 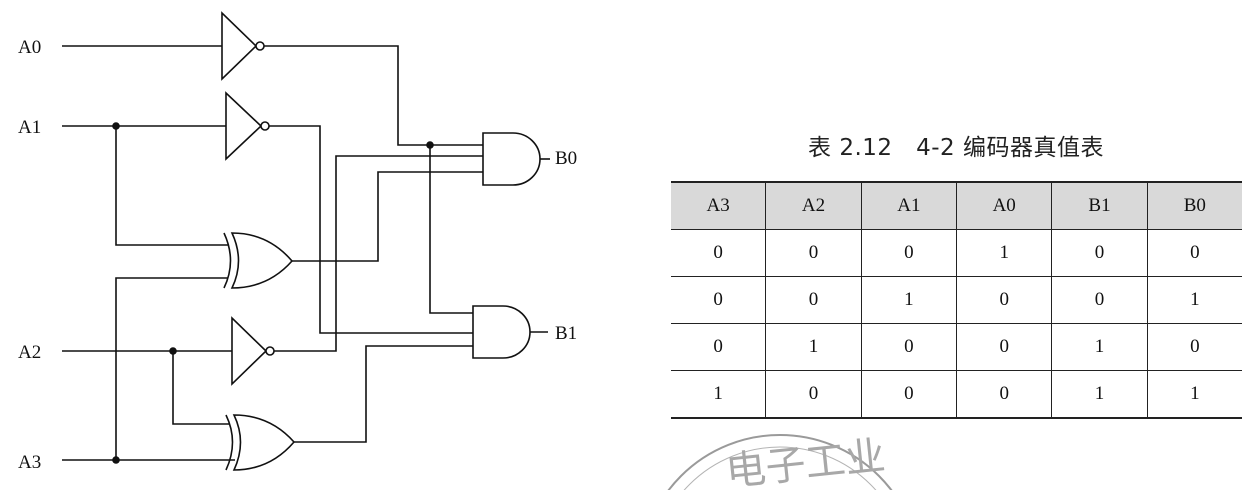 I want to click on watermark-text: 电子工业, so click(x=806, y=461).